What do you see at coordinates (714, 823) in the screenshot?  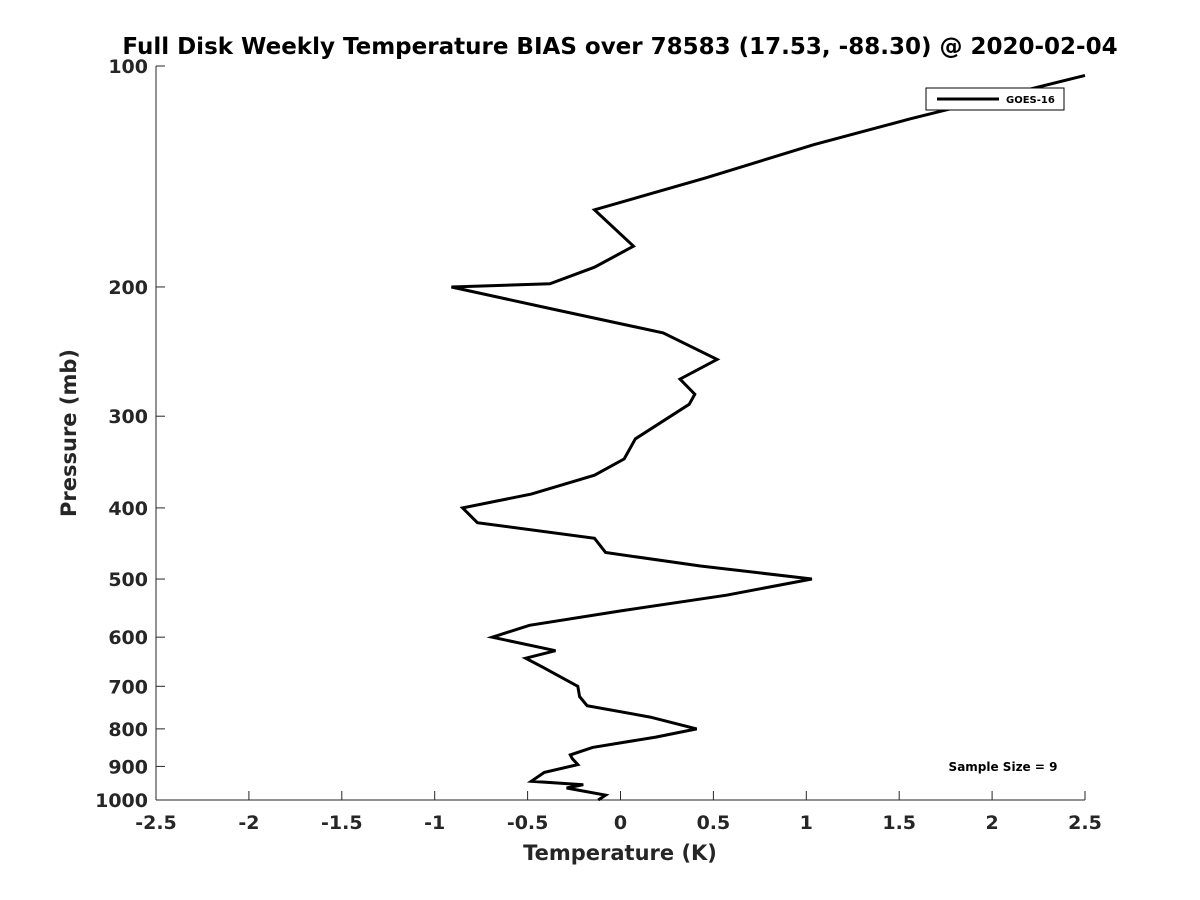 I see `x-tick-label: 0.5` at bounding box center [714, 823].